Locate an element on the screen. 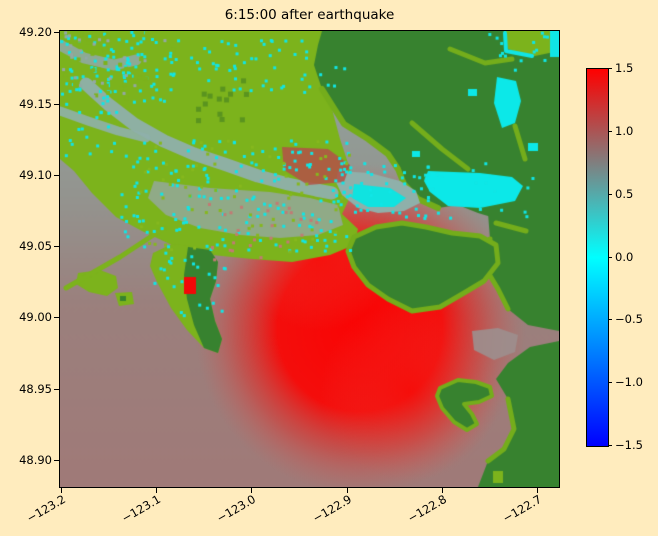 This screenshot has height=536, width=658. colorbar-tick-label: −1.5 is located at coordinates (629, 445).